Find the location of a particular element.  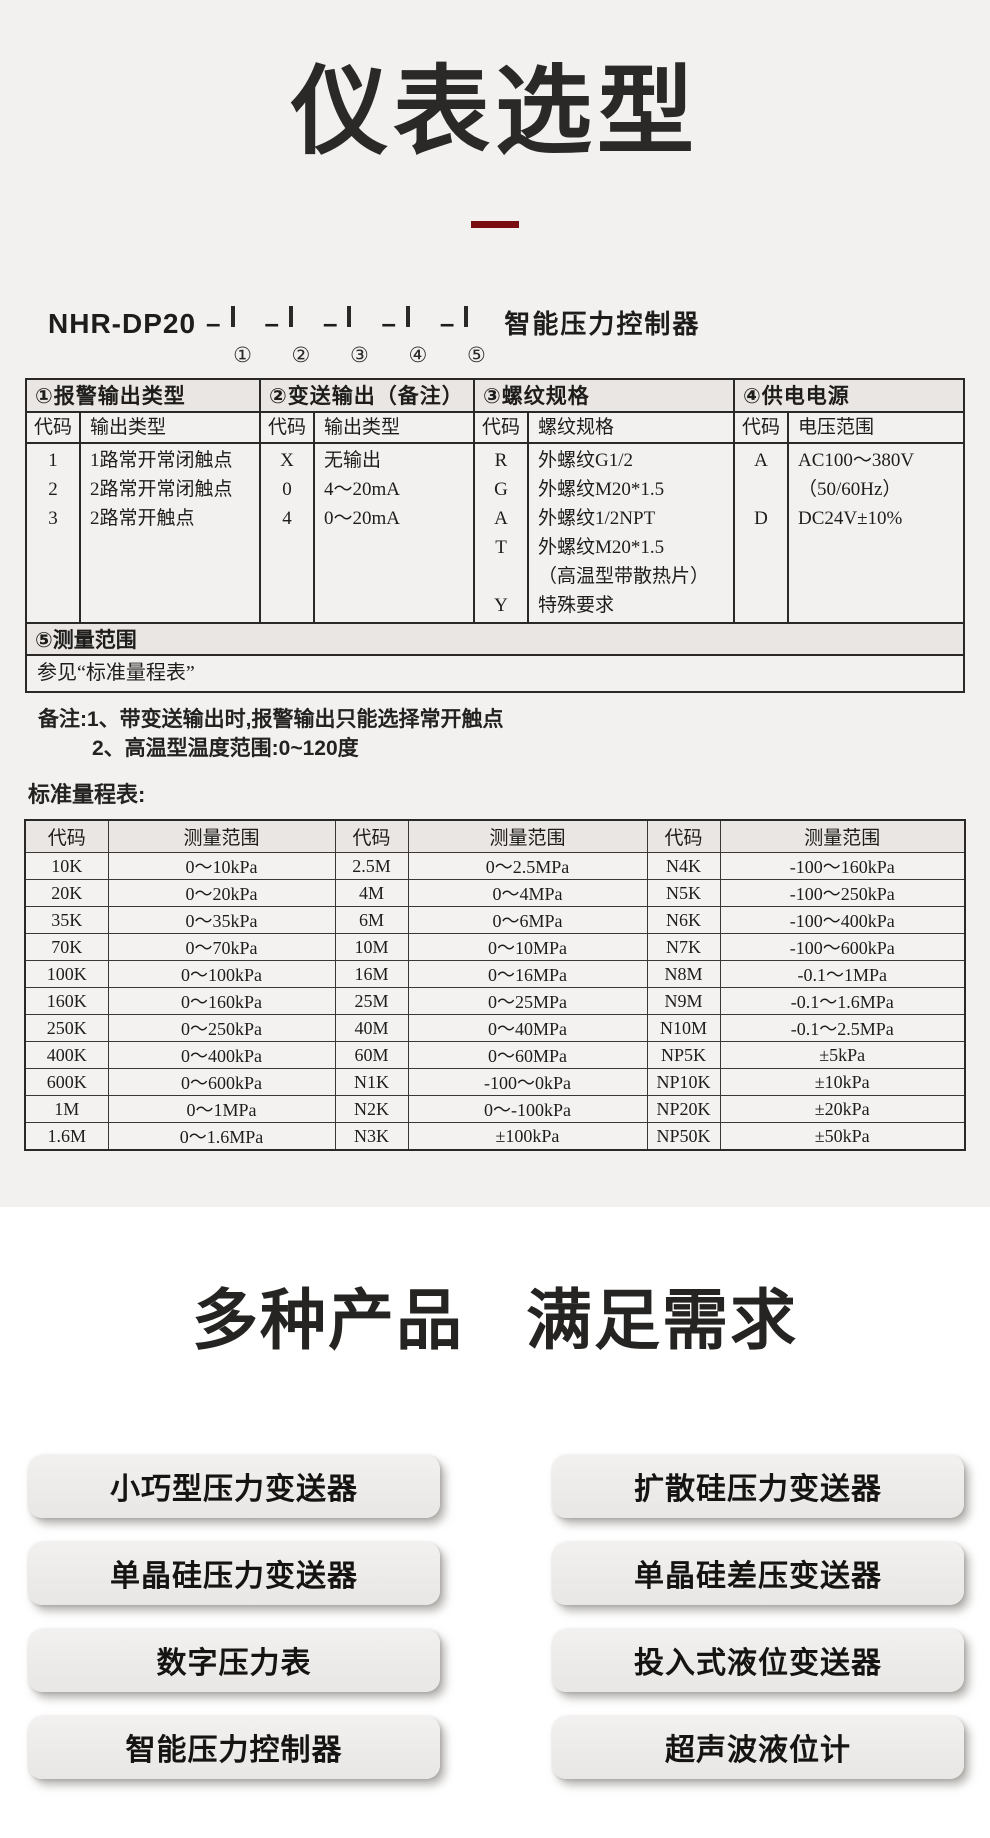

range-cell: N2K is located at coordinates (371, 1109).